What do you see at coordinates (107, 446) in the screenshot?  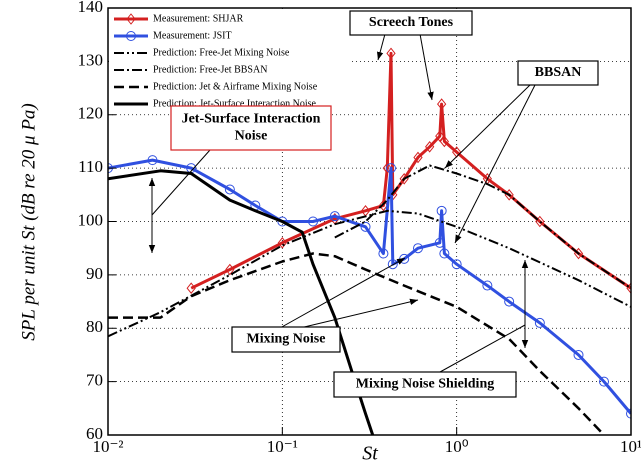 I see `x-tick-label: 10⁻²` at bounding box center [107, 446].